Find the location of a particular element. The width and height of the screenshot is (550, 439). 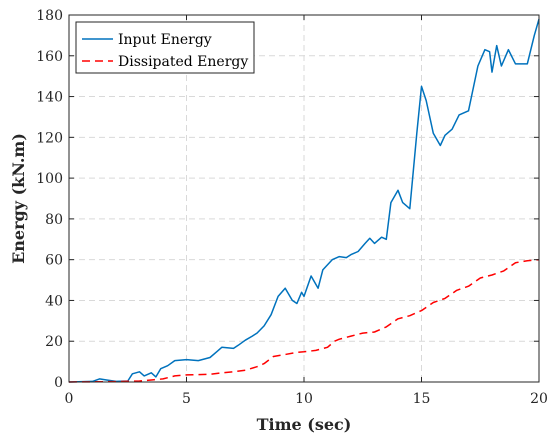

x-tick-label: 0 is located at coordinates (69, 399).